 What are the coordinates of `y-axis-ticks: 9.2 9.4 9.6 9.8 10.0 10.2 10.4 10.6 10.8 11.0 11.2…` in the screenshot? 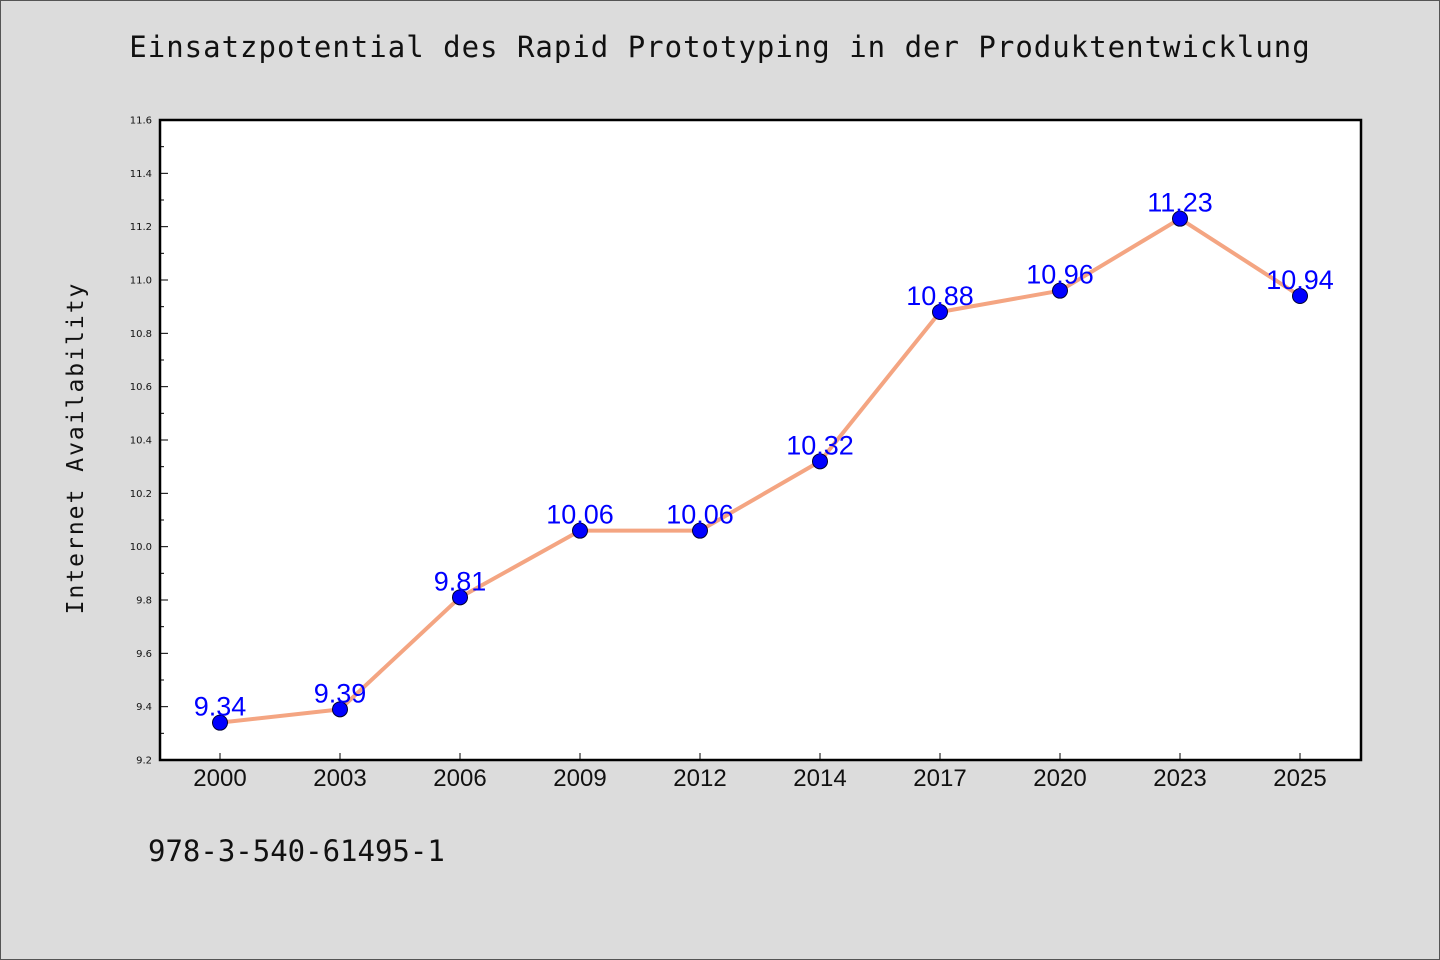 It's located at (149, 441).